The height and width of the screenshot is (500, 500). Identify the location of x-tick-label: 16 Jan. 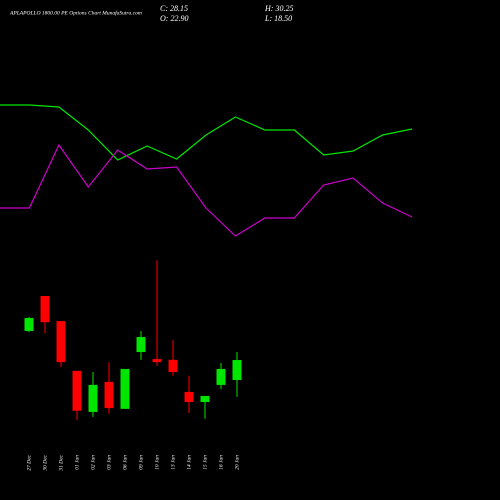
(221, 462).